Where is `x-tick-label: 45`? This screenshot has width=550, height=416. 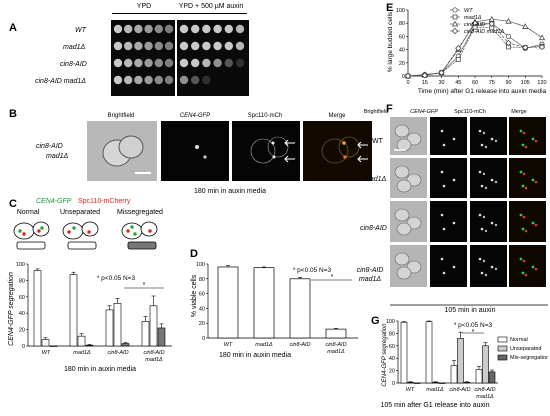
x-tick-label: 45 is located at coordinates (458, 83).